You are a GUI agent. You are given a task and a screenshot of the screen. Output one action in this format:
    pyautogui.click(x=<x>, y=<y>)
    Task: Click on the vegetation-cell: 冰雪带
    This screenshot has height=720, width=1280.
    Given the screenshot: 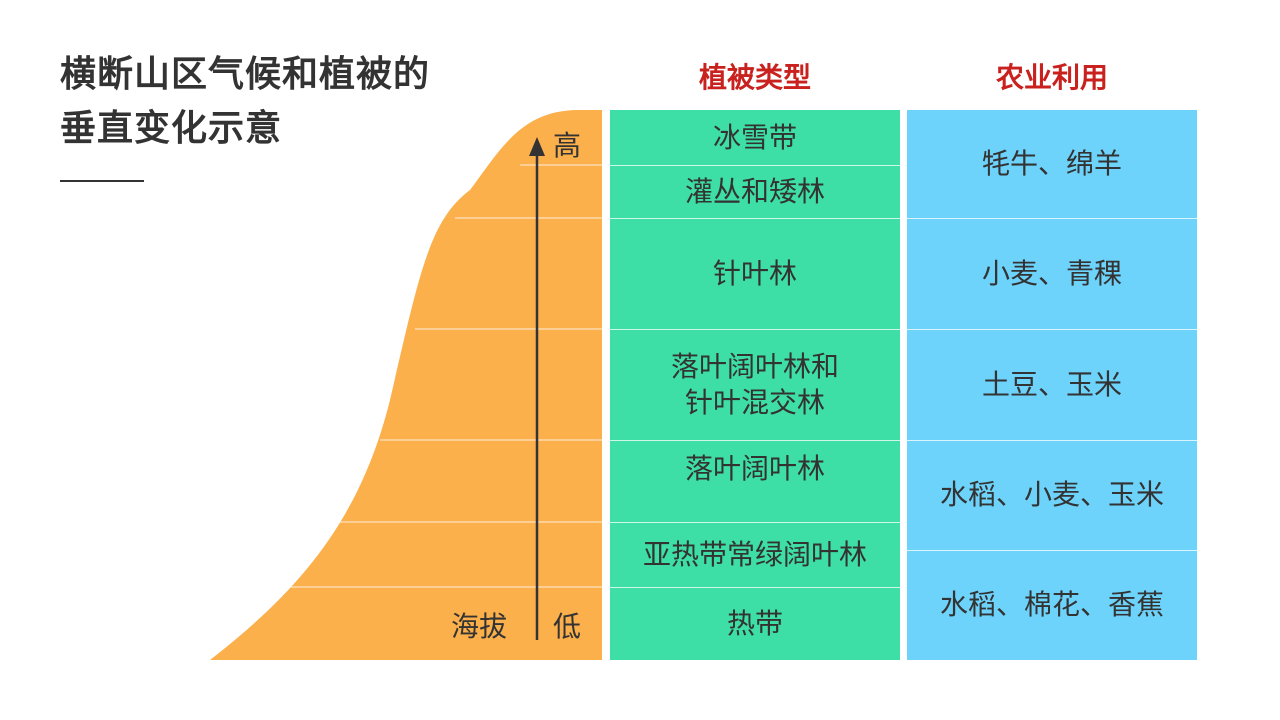 What is the action you would take?
    pyautogui.click(x=755, y=137)
    